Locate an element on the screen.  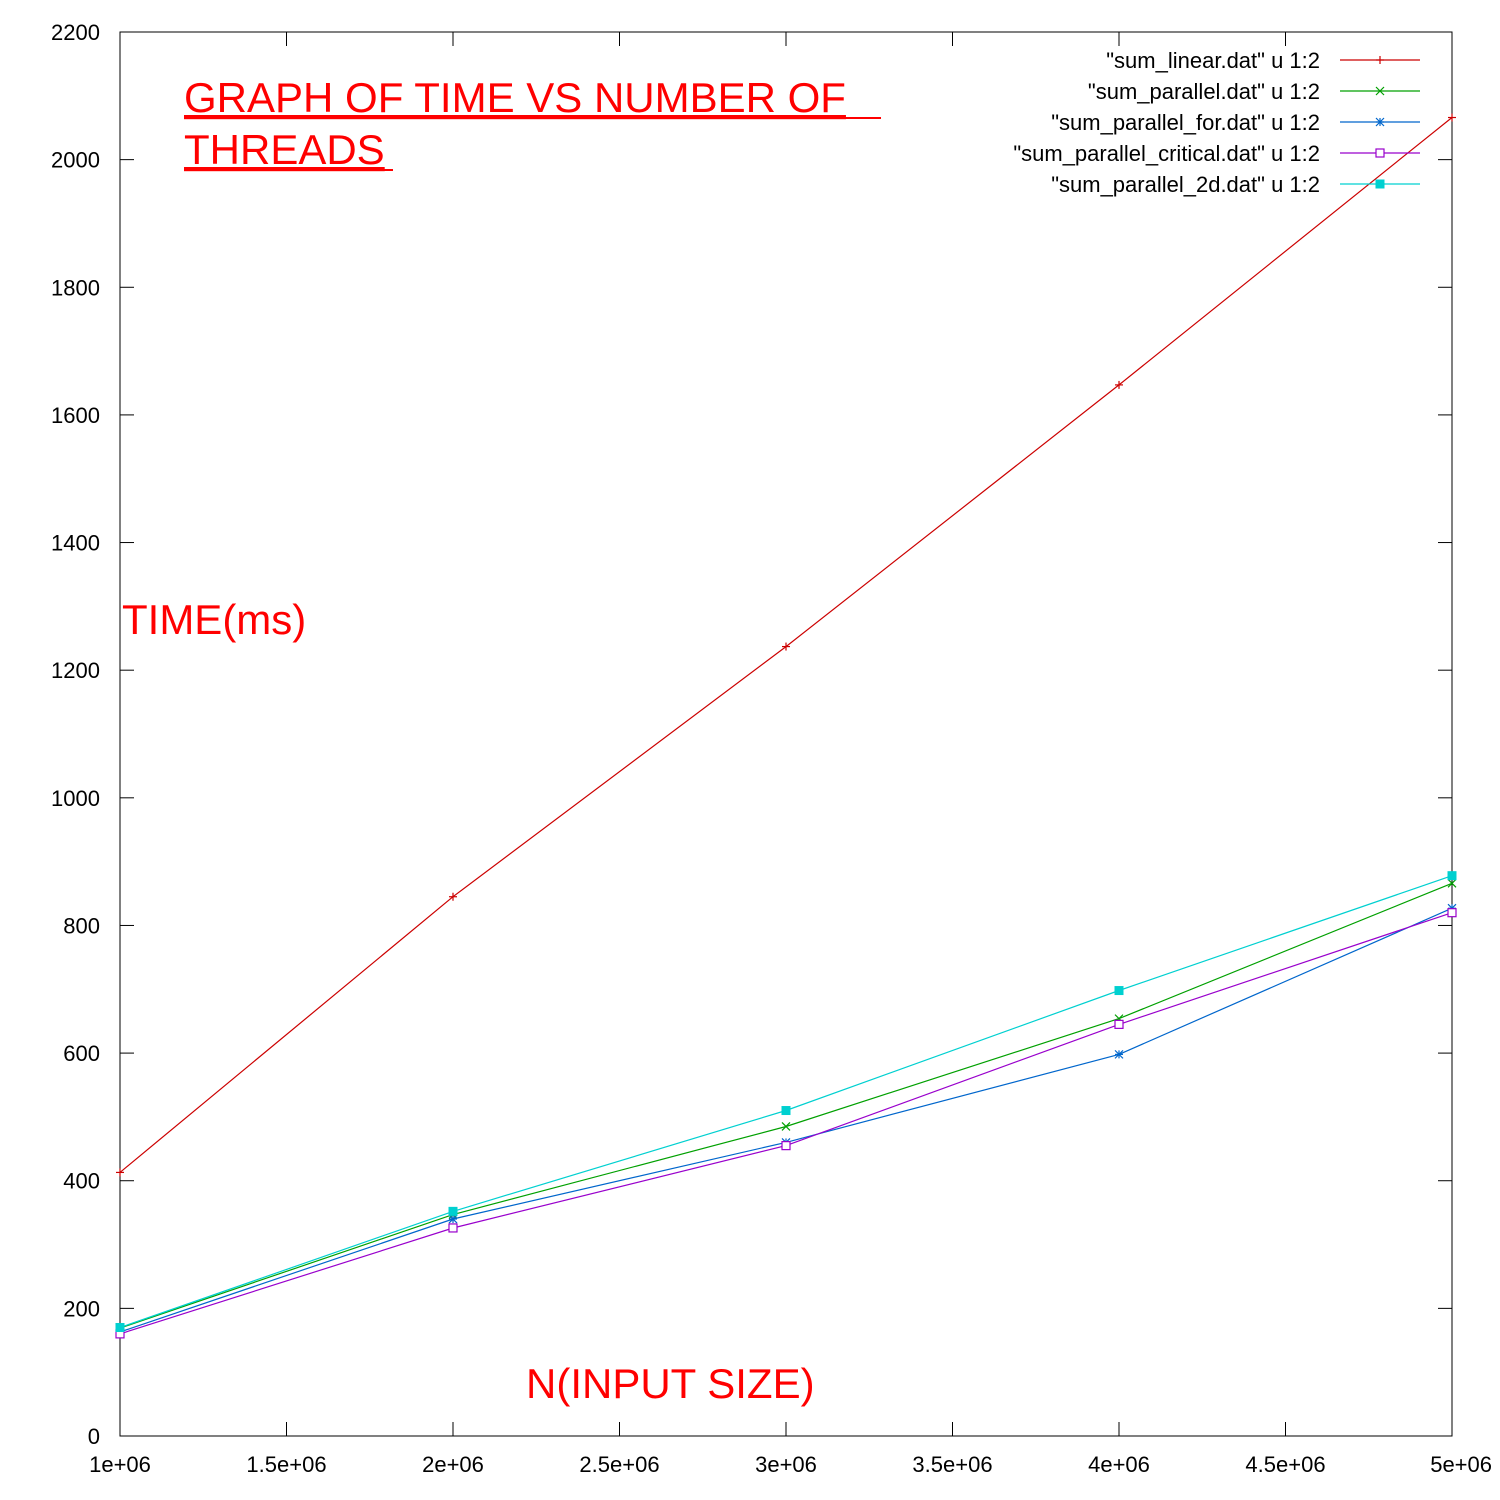
x-tick-label: 2.5e+06 is located at coordinates (619, 1464).